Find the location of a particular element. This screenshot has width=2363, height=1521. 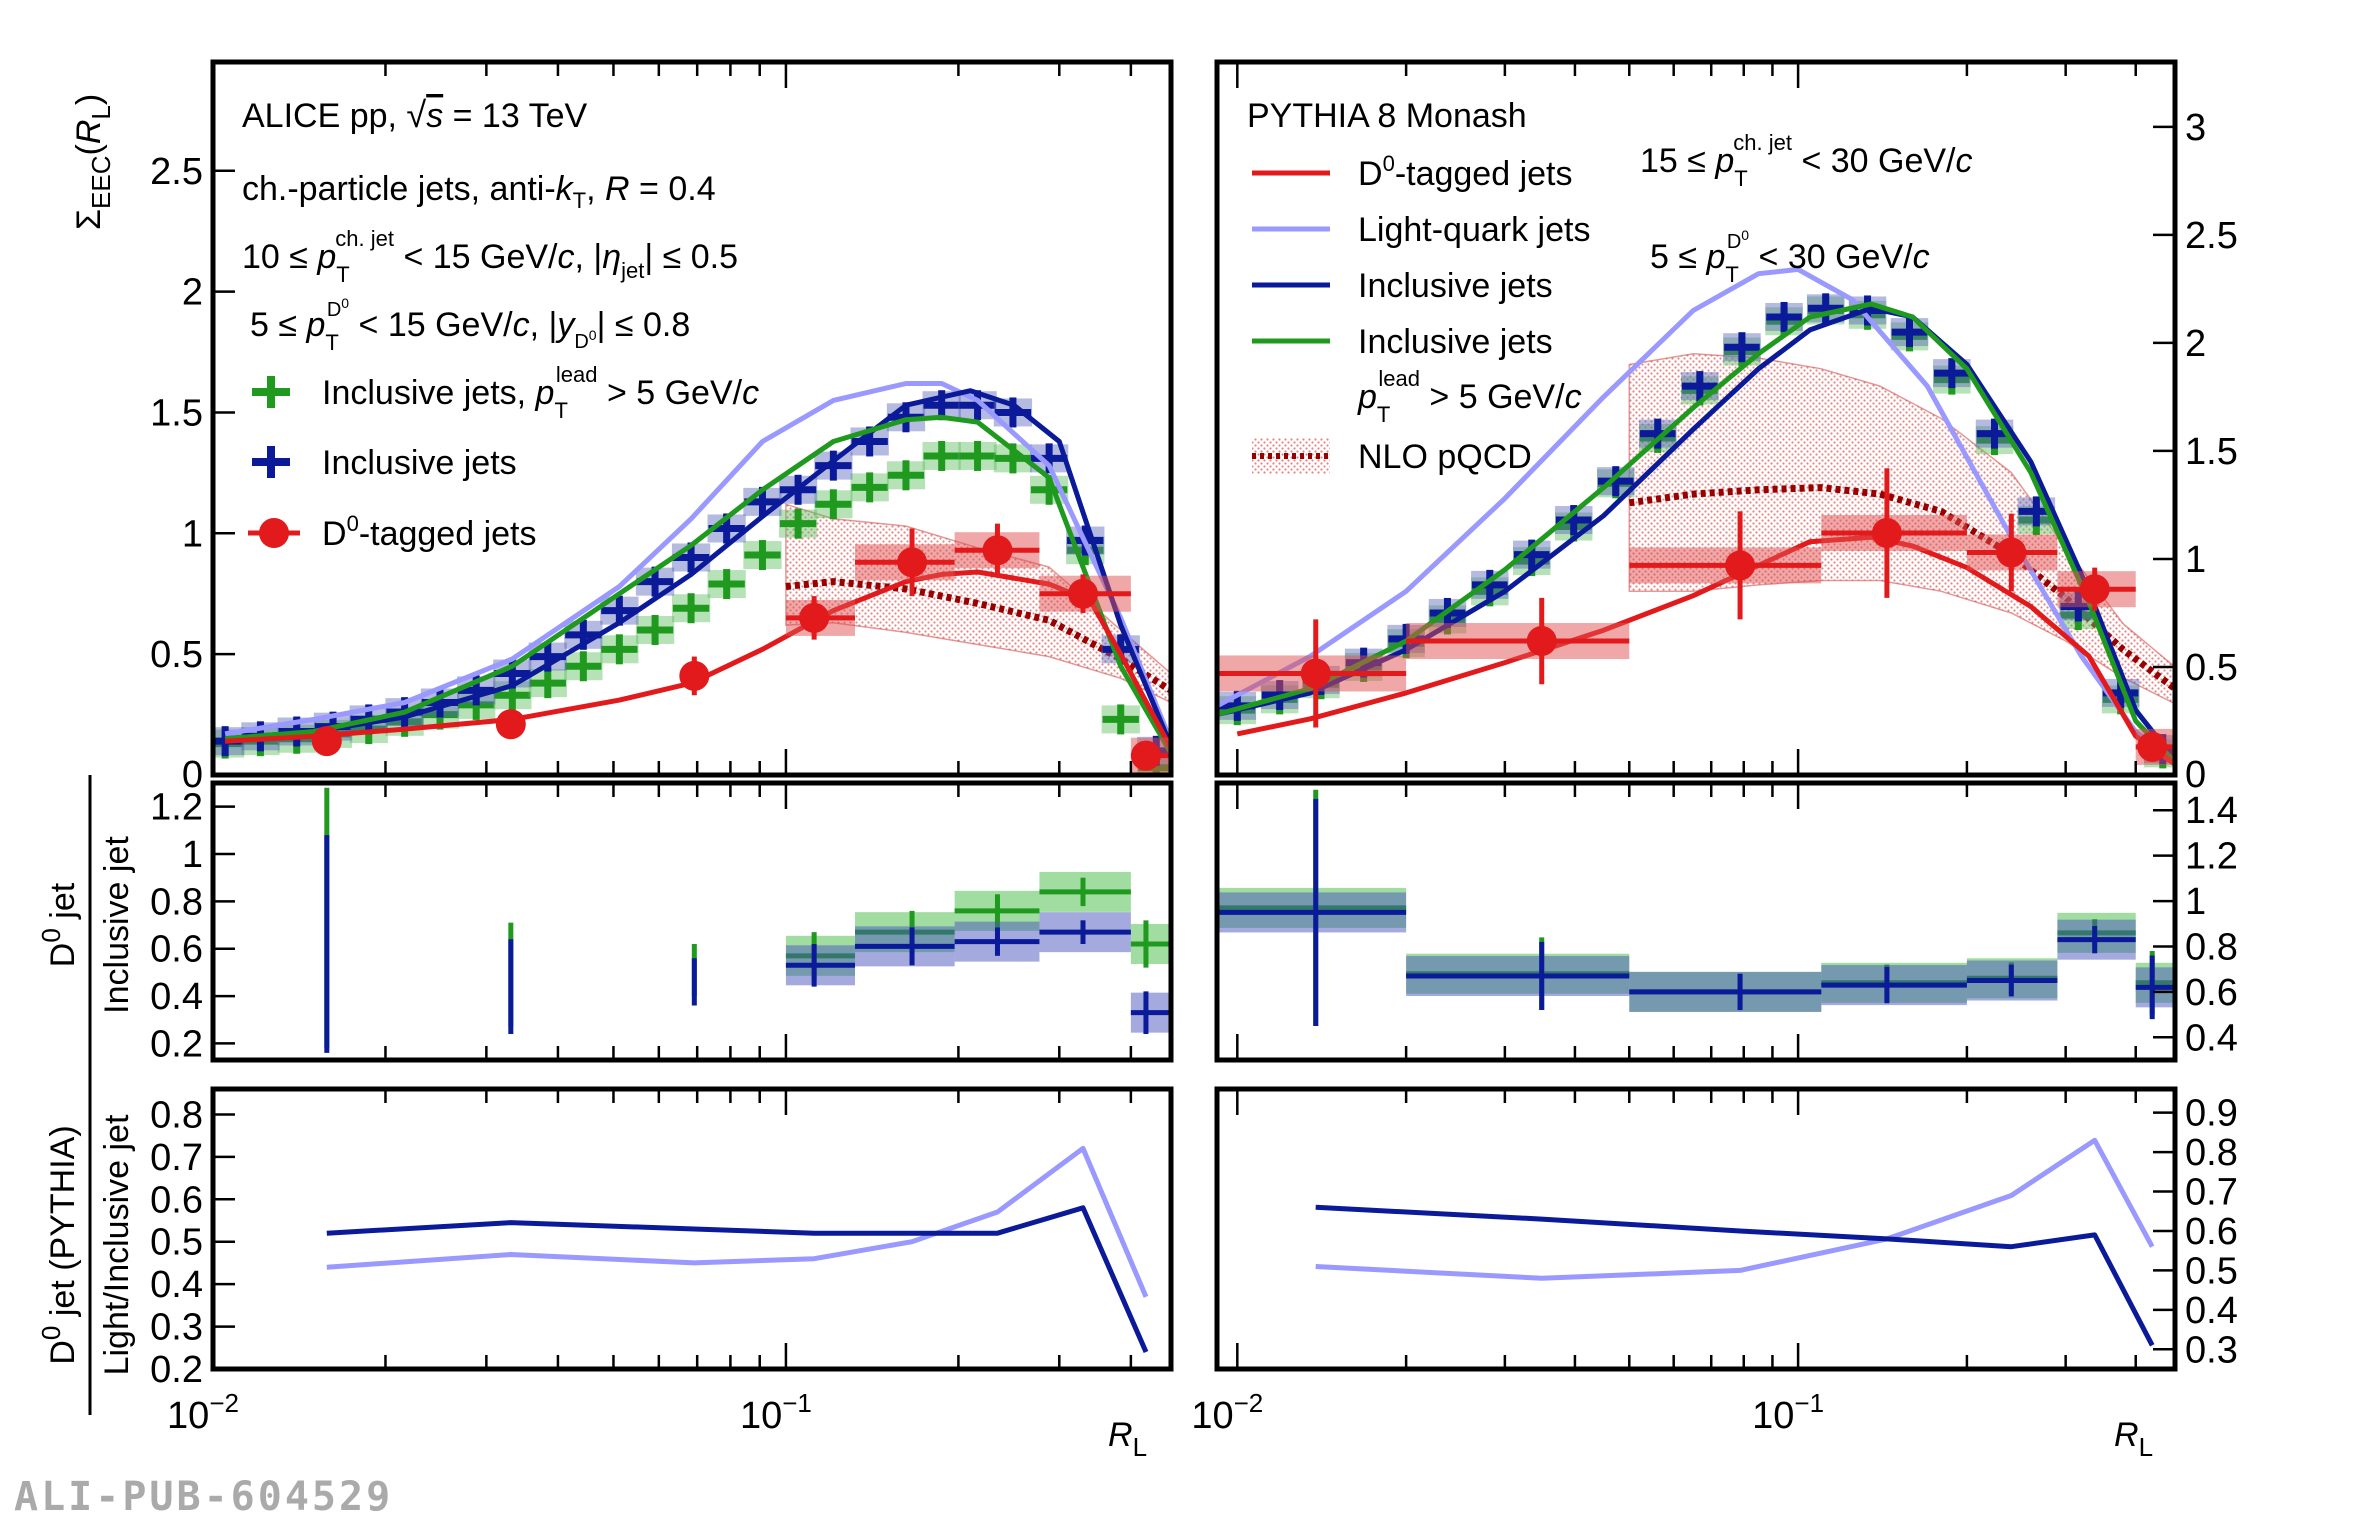

svg-text: Light/Inclusive jet is located at coordinates (117, 1244).